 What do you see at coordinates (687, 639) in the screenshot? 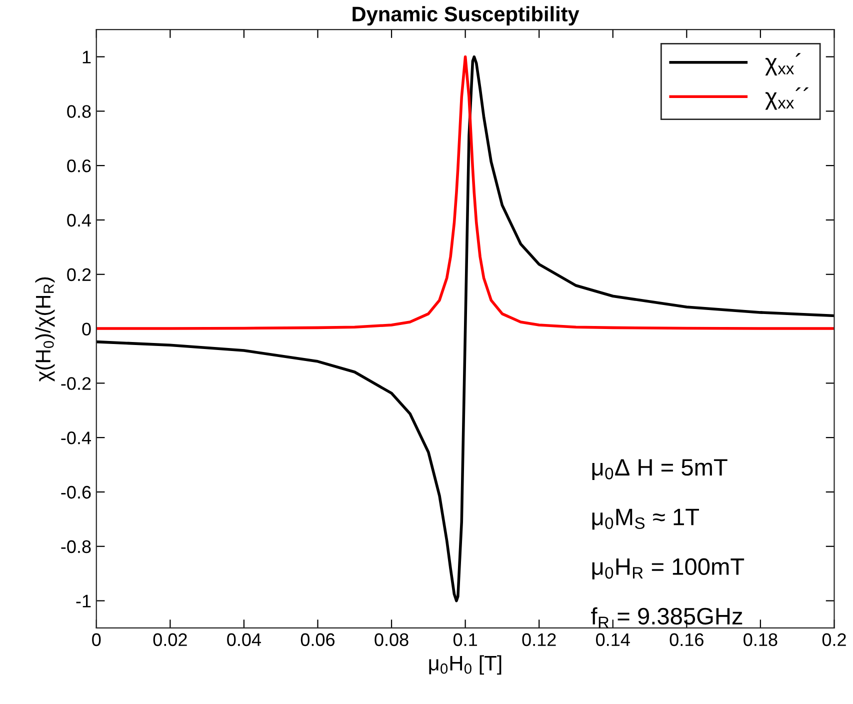
I see `x-tick-label: 0.16` at bounding box center [687, 639].